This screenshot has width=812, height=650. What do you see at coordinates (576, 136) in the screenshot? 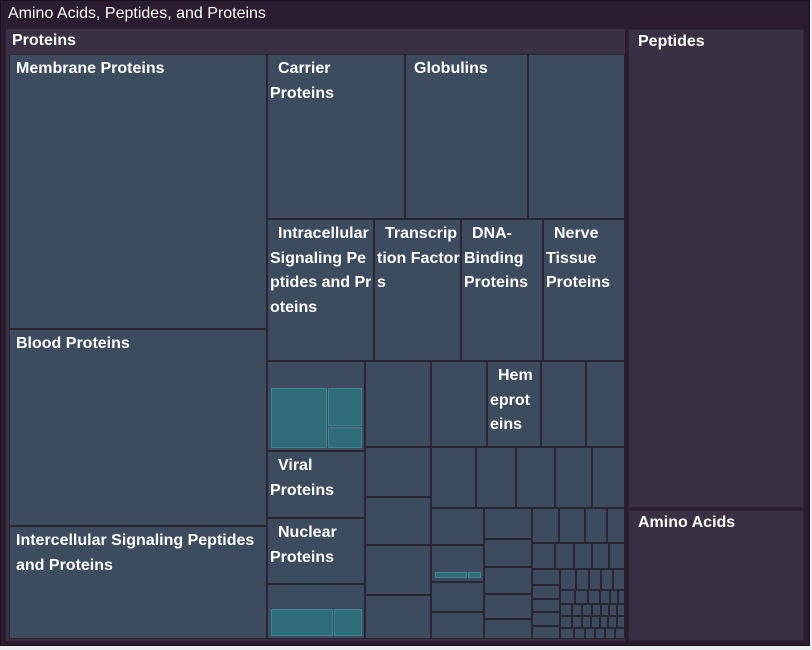
I see `cell-unlabeled-a` at bounding box center [576, 136].